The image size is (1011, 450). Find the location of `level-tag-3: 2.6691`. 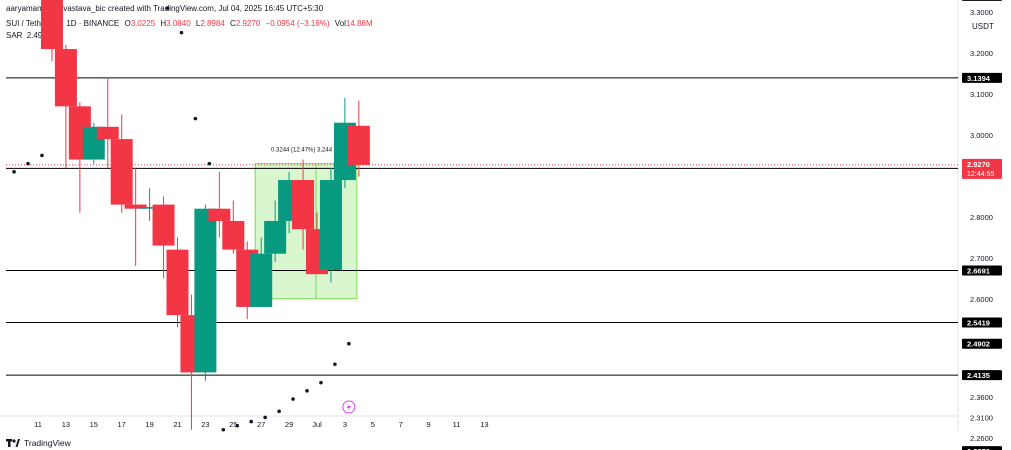

level-tag-3: 2.6691 is located at coordinates (978, 270).